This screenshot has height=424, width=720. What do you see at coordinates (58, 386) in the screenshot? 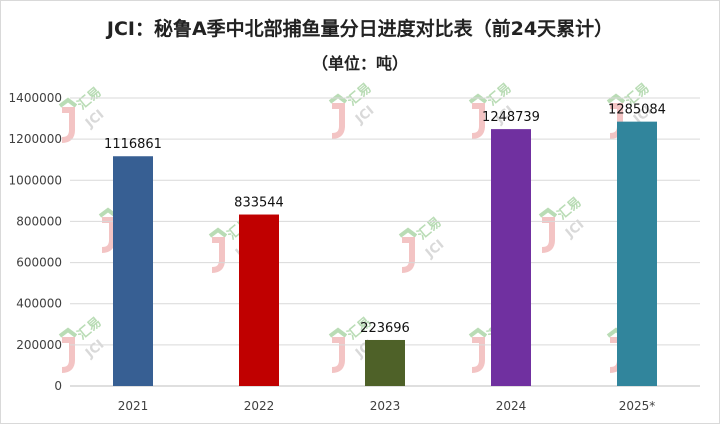
I see `y-tick-label: 0` at bounding box center [58, 386].